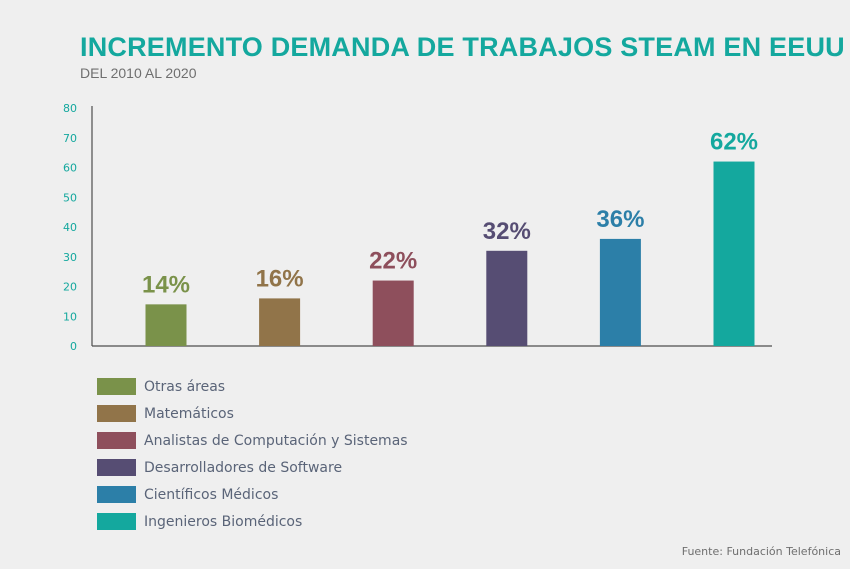 This screenshot has width=850, height=569. I want to click on legend-label: Matemáticos, so click(189, 413).